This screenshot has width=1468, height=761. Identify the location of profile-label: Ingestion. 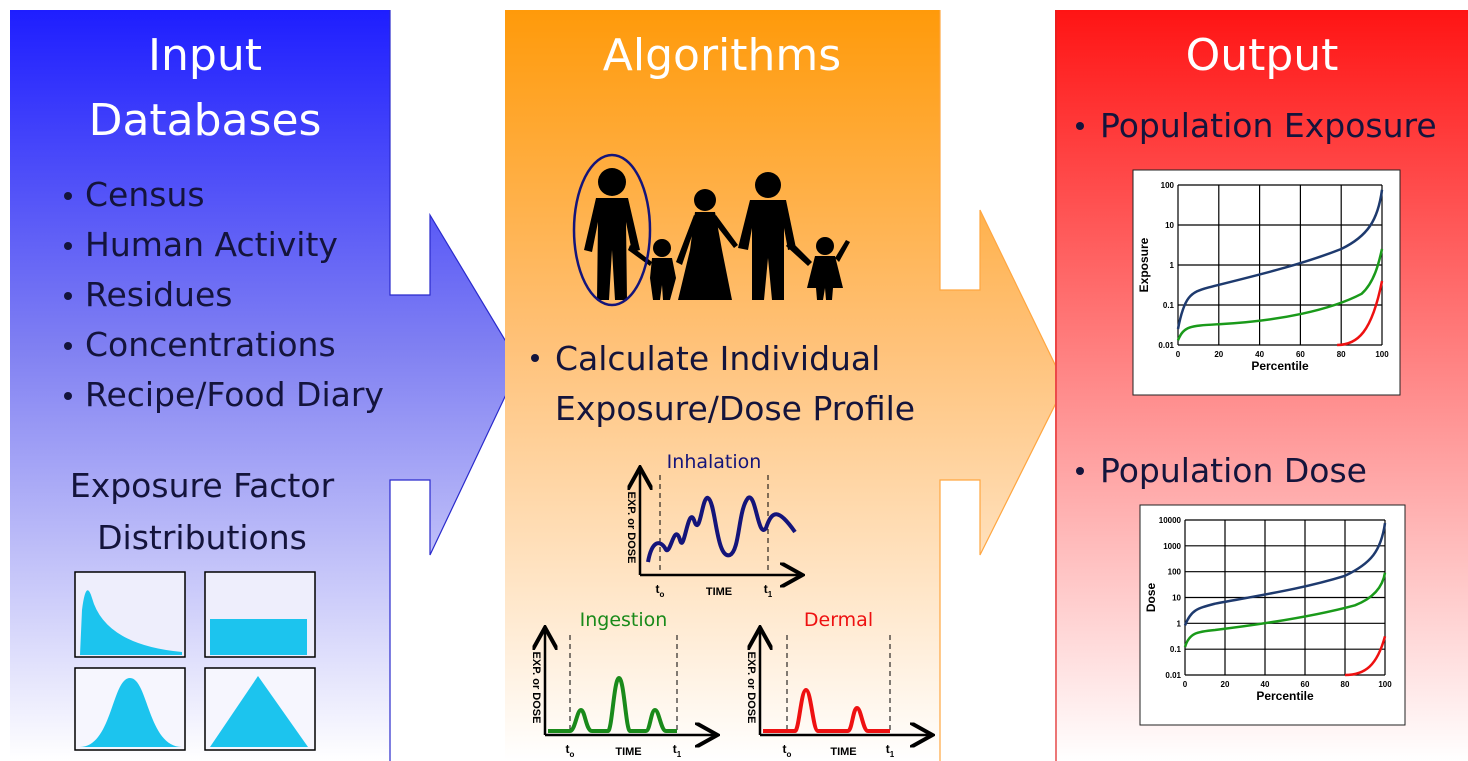
(624, 620).